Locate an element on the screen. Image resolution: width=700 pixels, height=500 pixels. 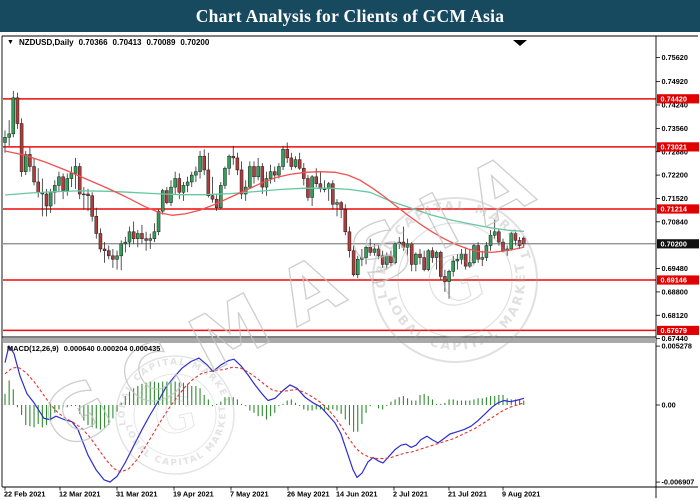
svg-text: 0.71520 is located at coordinates (675, 198).